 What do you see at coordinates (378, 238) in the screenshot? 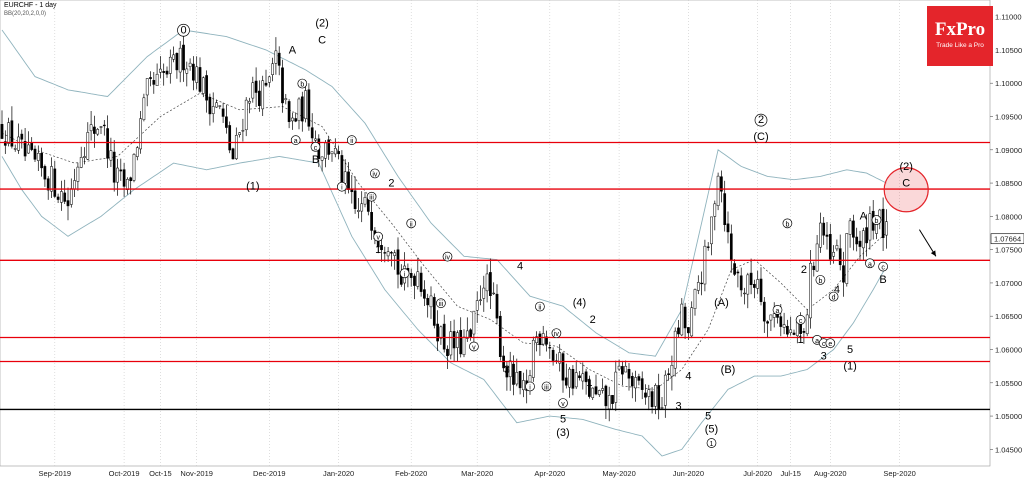
I see `wave-label: v` at bounding box center [378, 238].